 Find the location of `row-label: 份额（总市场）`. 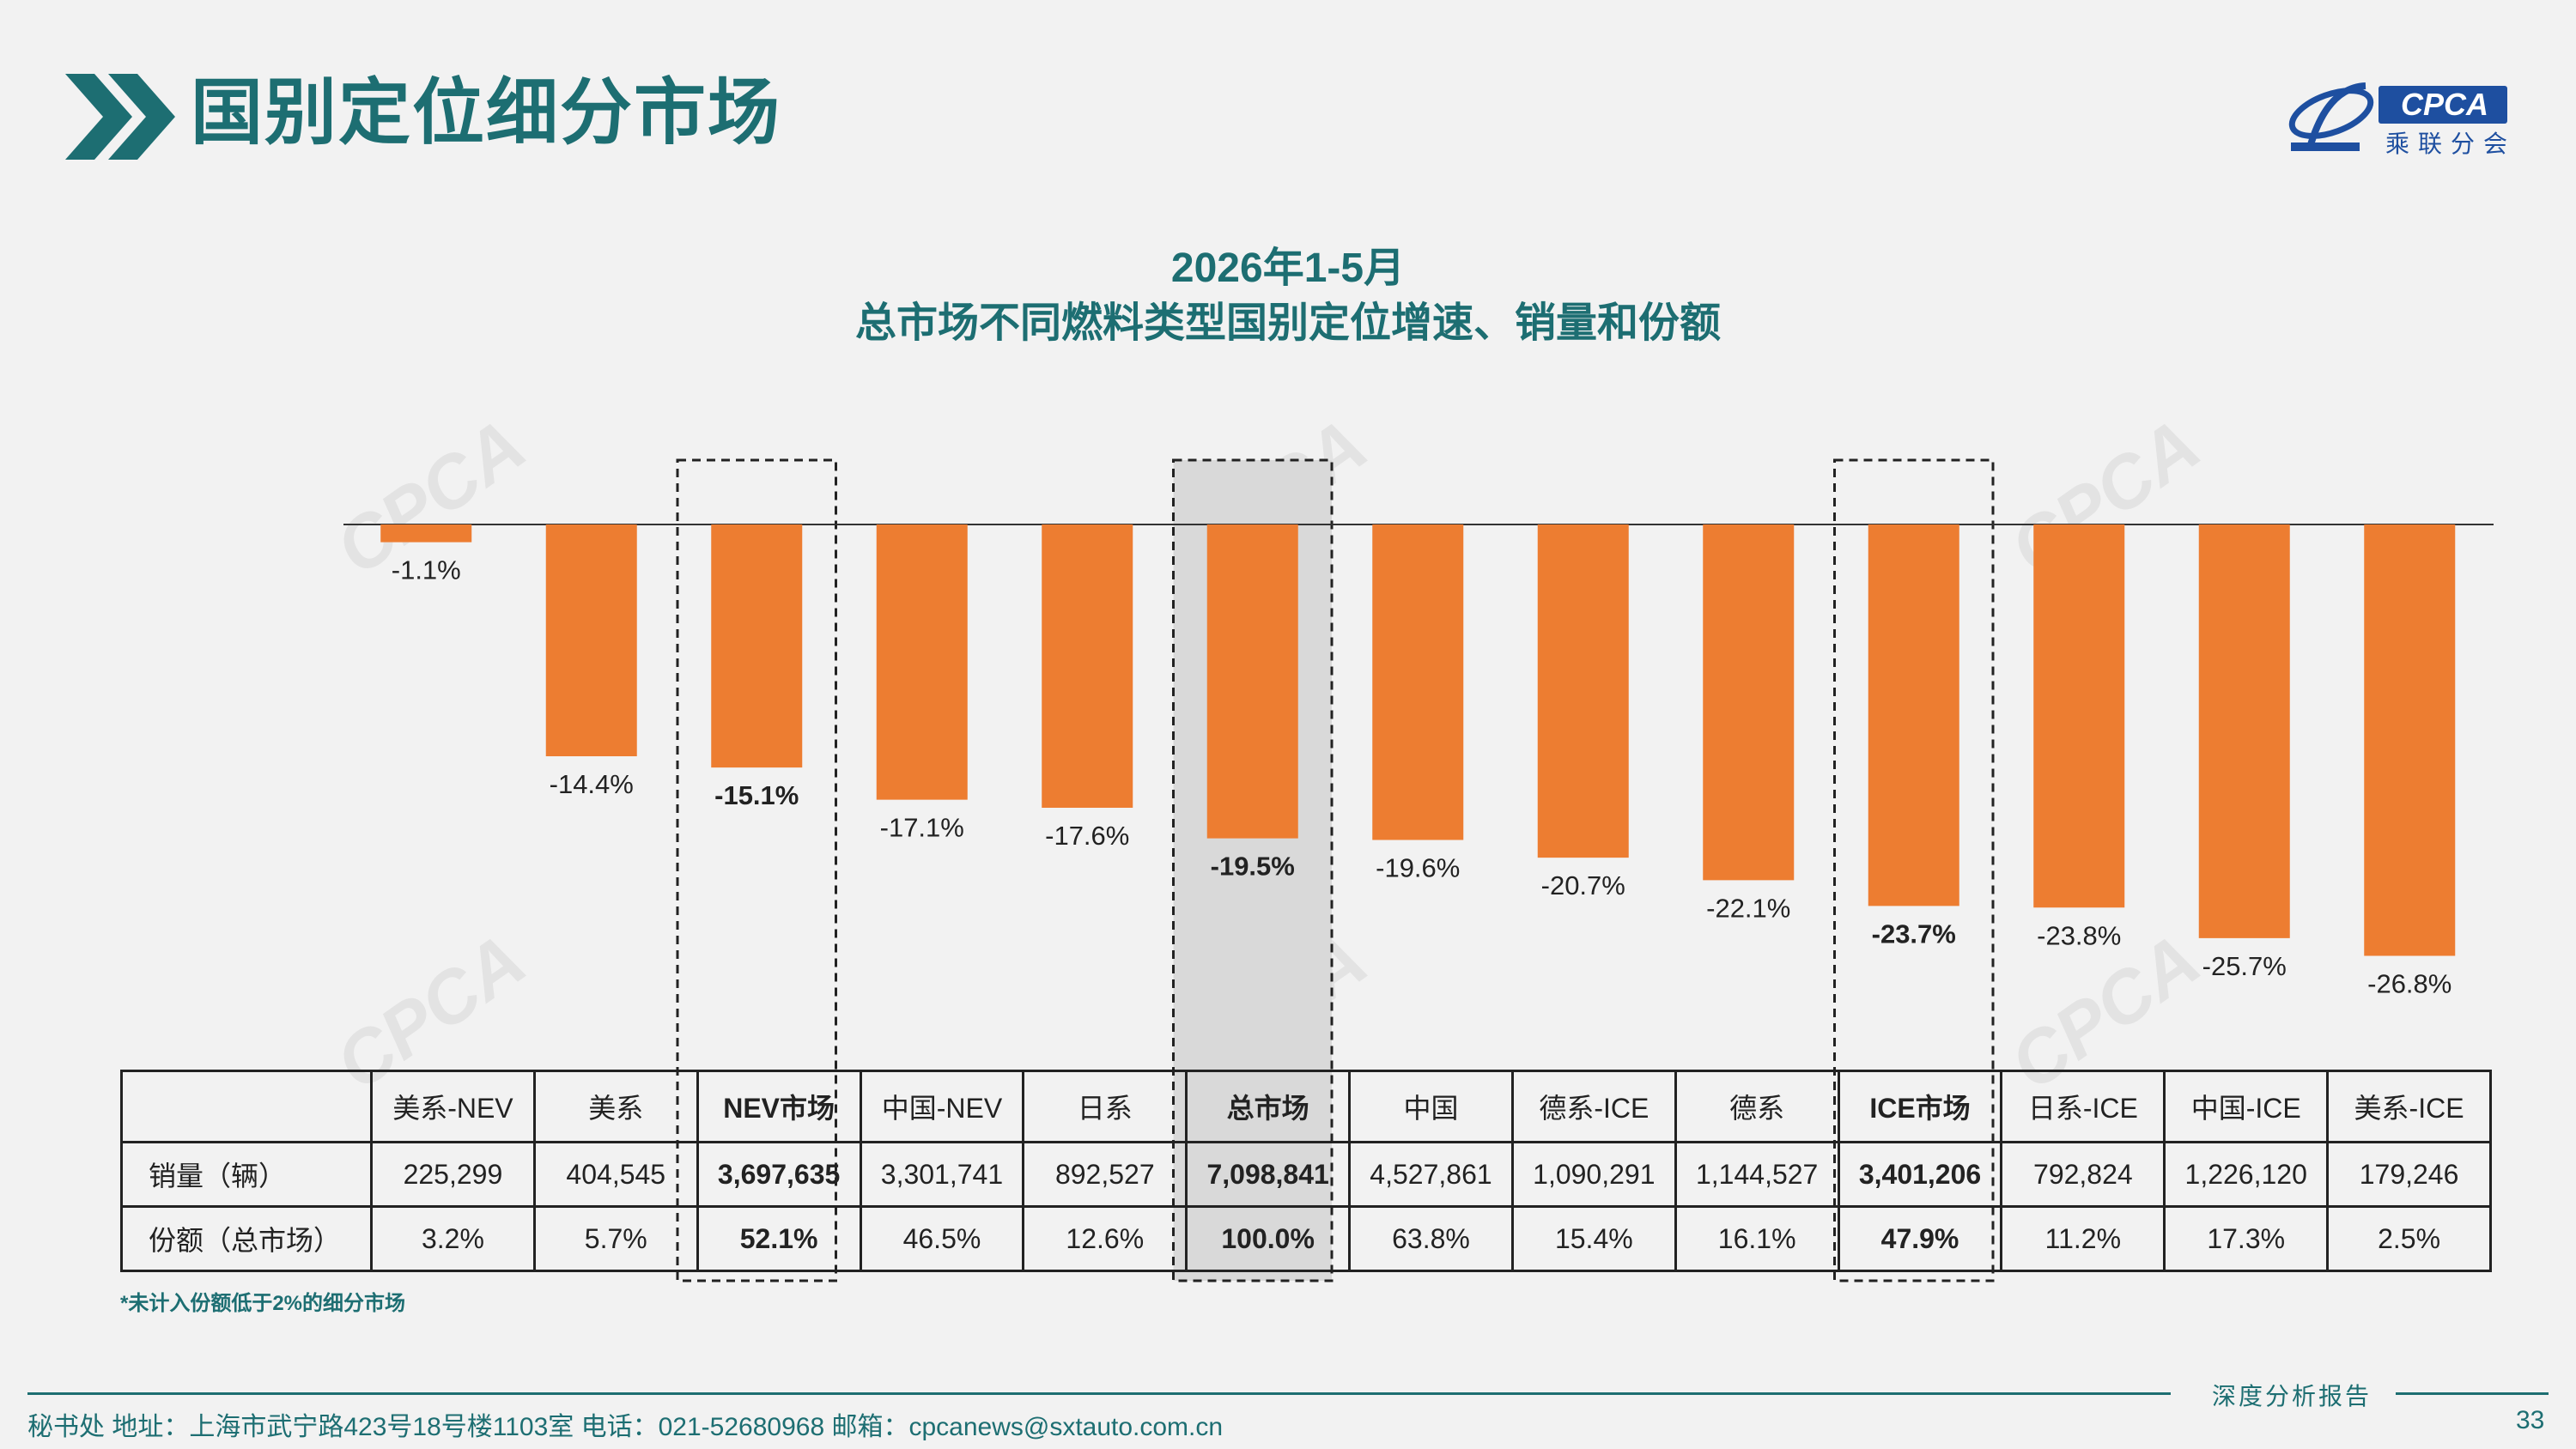

row-label: 份额（总市场） is located at coordinates (247, 1238).